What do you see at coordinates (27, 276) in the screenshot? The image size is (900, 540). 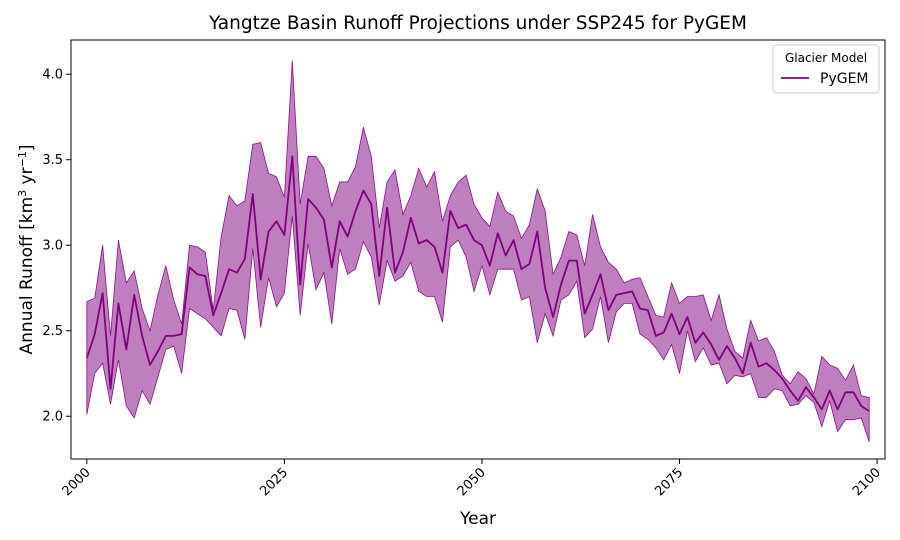 I see `y-axis-label-part1: Annual Runoff [km` at bounding box center [27, 276].